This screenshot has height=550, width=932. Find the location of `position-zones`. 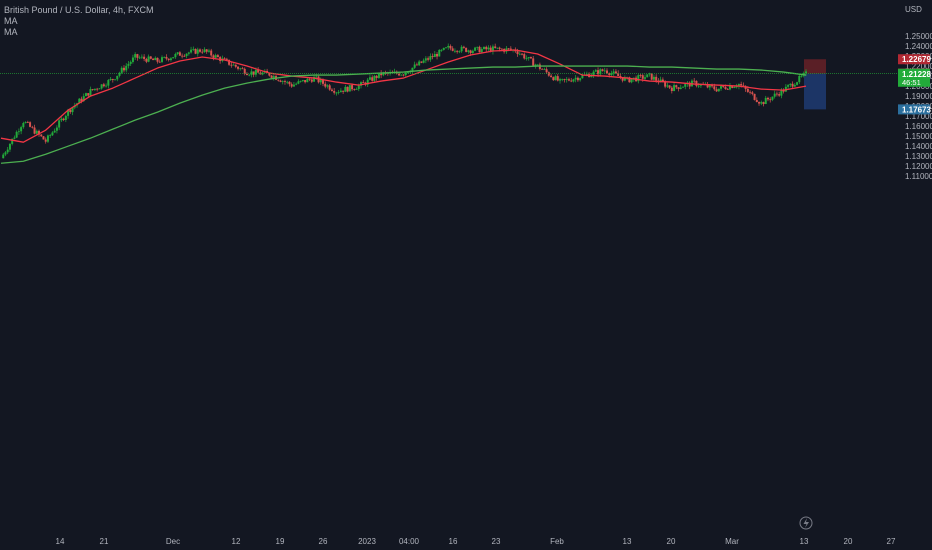

position-zones is located at coordinates (815, 84).